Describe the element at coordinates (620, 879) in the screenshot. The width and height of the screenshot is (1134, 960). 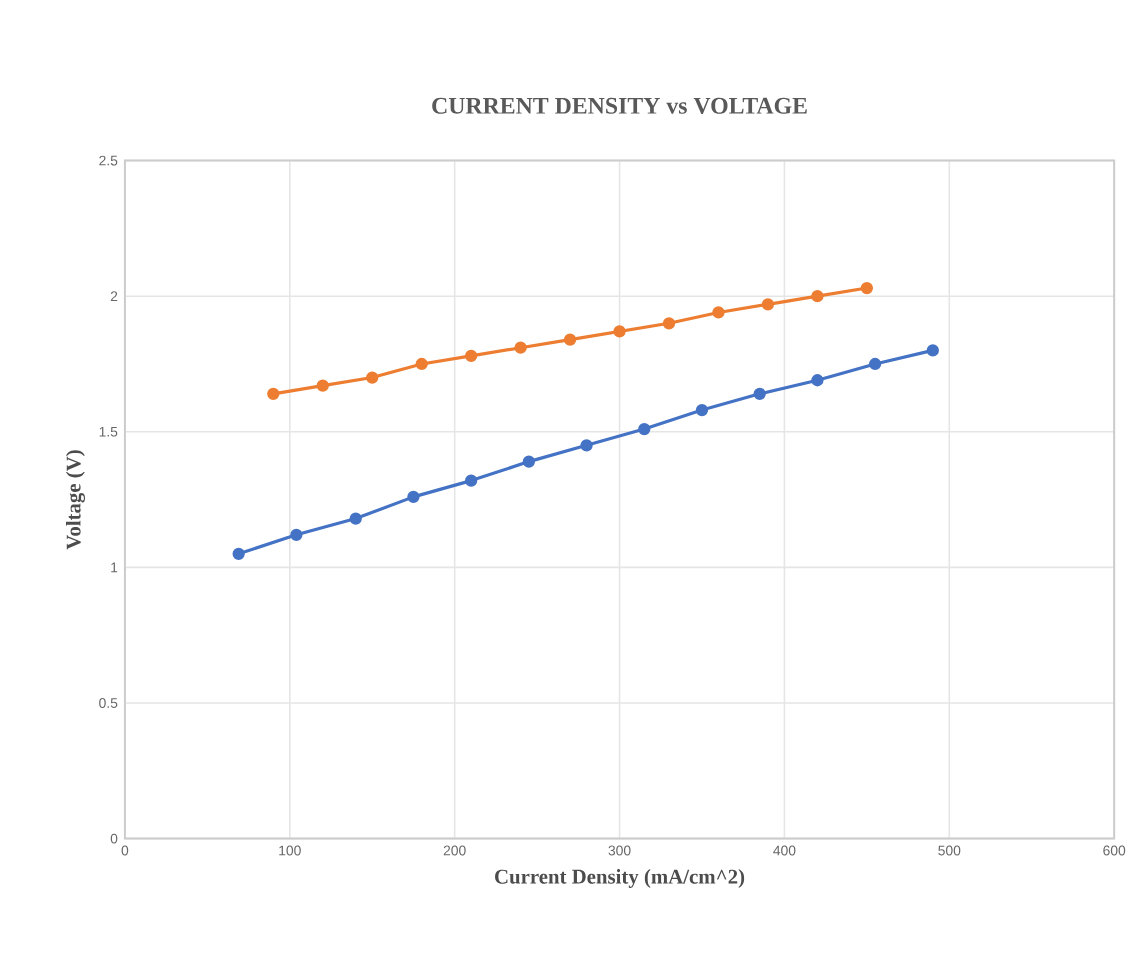
I see `x-axis-title: Current Density (mA/cm^2)` at that location.